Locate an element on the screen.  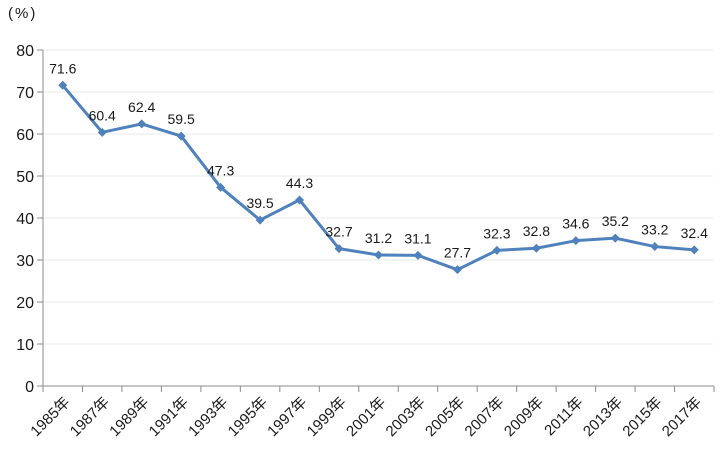
x-tick-label: 1985年 is located at coordinates (50, 417).